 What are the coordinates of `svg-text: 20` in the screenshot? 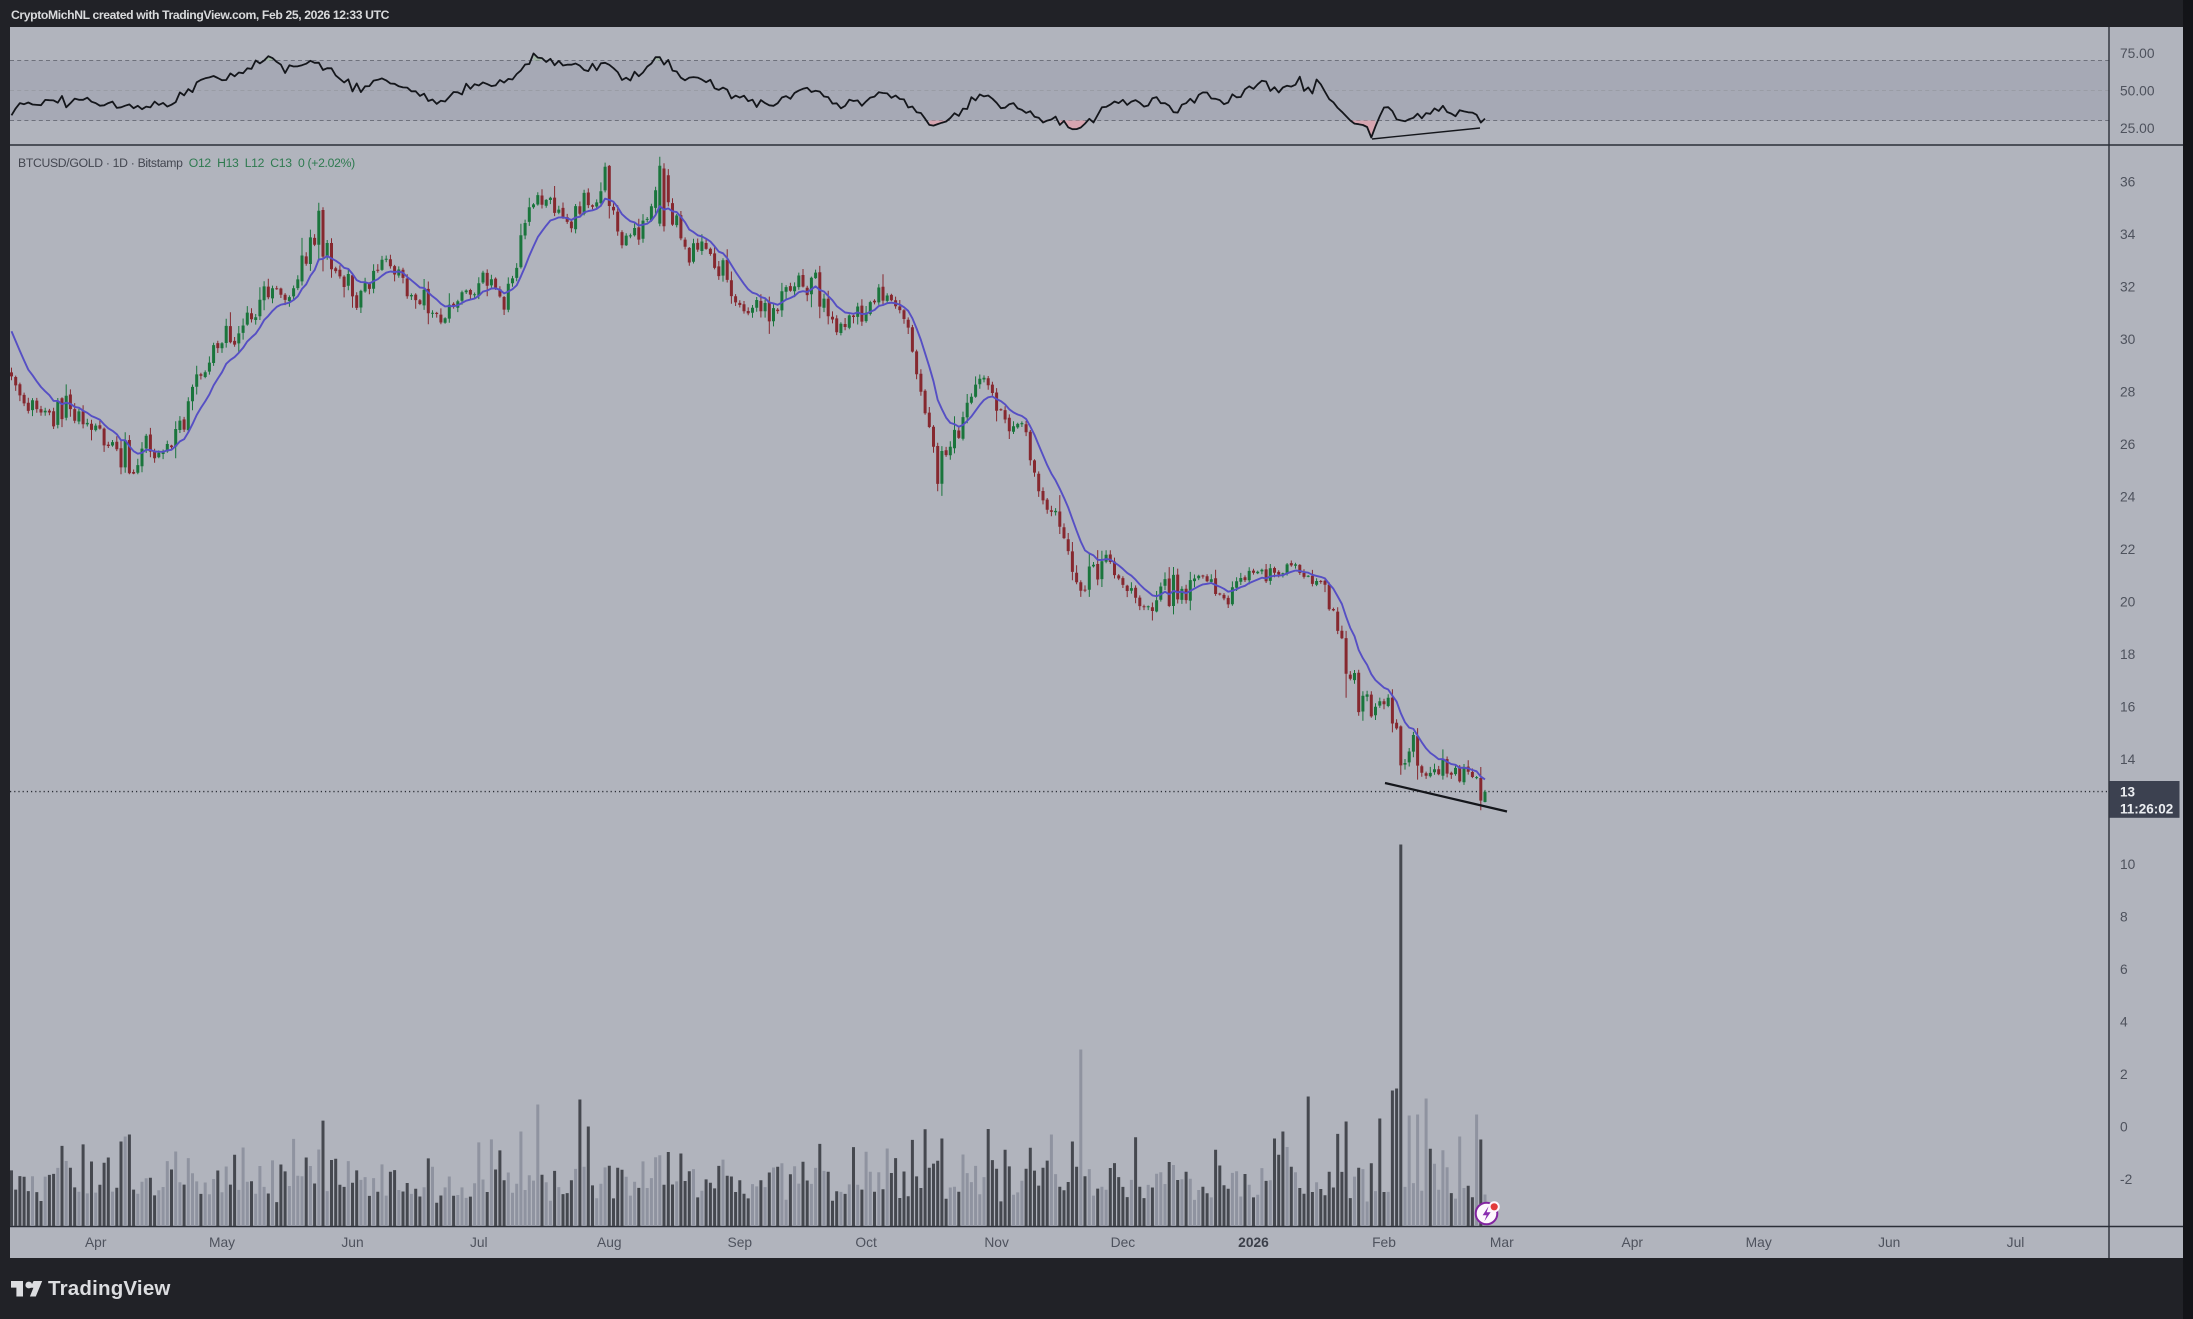 It's located at (2128, 602).